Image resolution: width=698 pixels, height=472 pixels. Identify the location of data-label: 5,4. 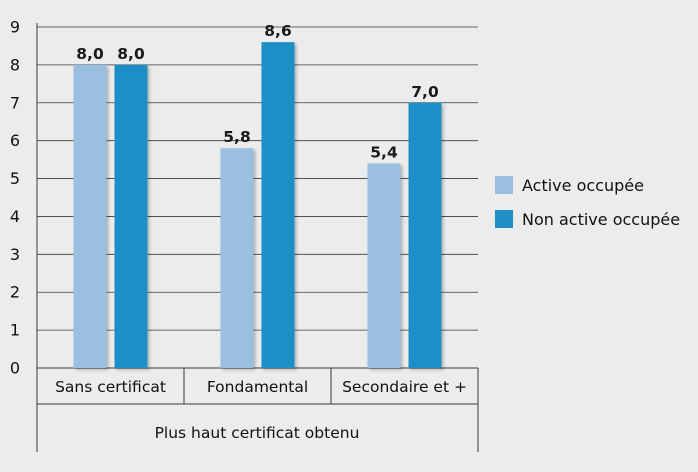
(384, 152).